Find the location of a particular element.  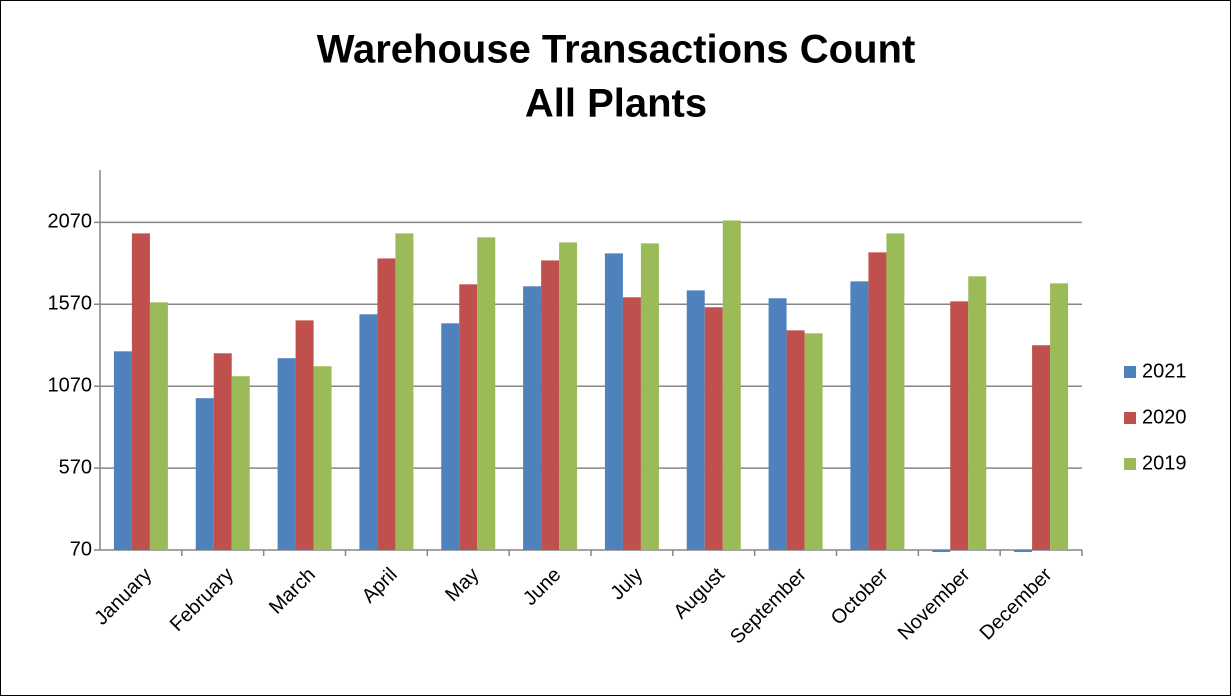

chart-title: Warehouse Transactions Count is located at coordinates (616, 50).